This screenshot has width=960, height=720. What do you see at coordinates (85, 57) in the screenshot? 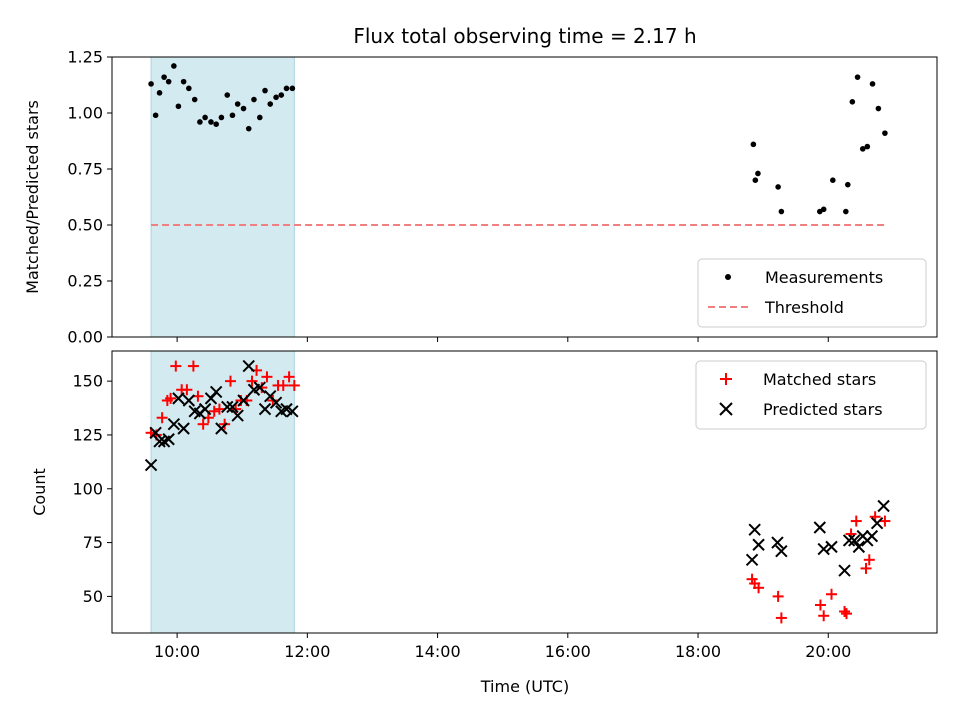
I see `top-ytick-label: 1.25` at bounding box center [85, 57].